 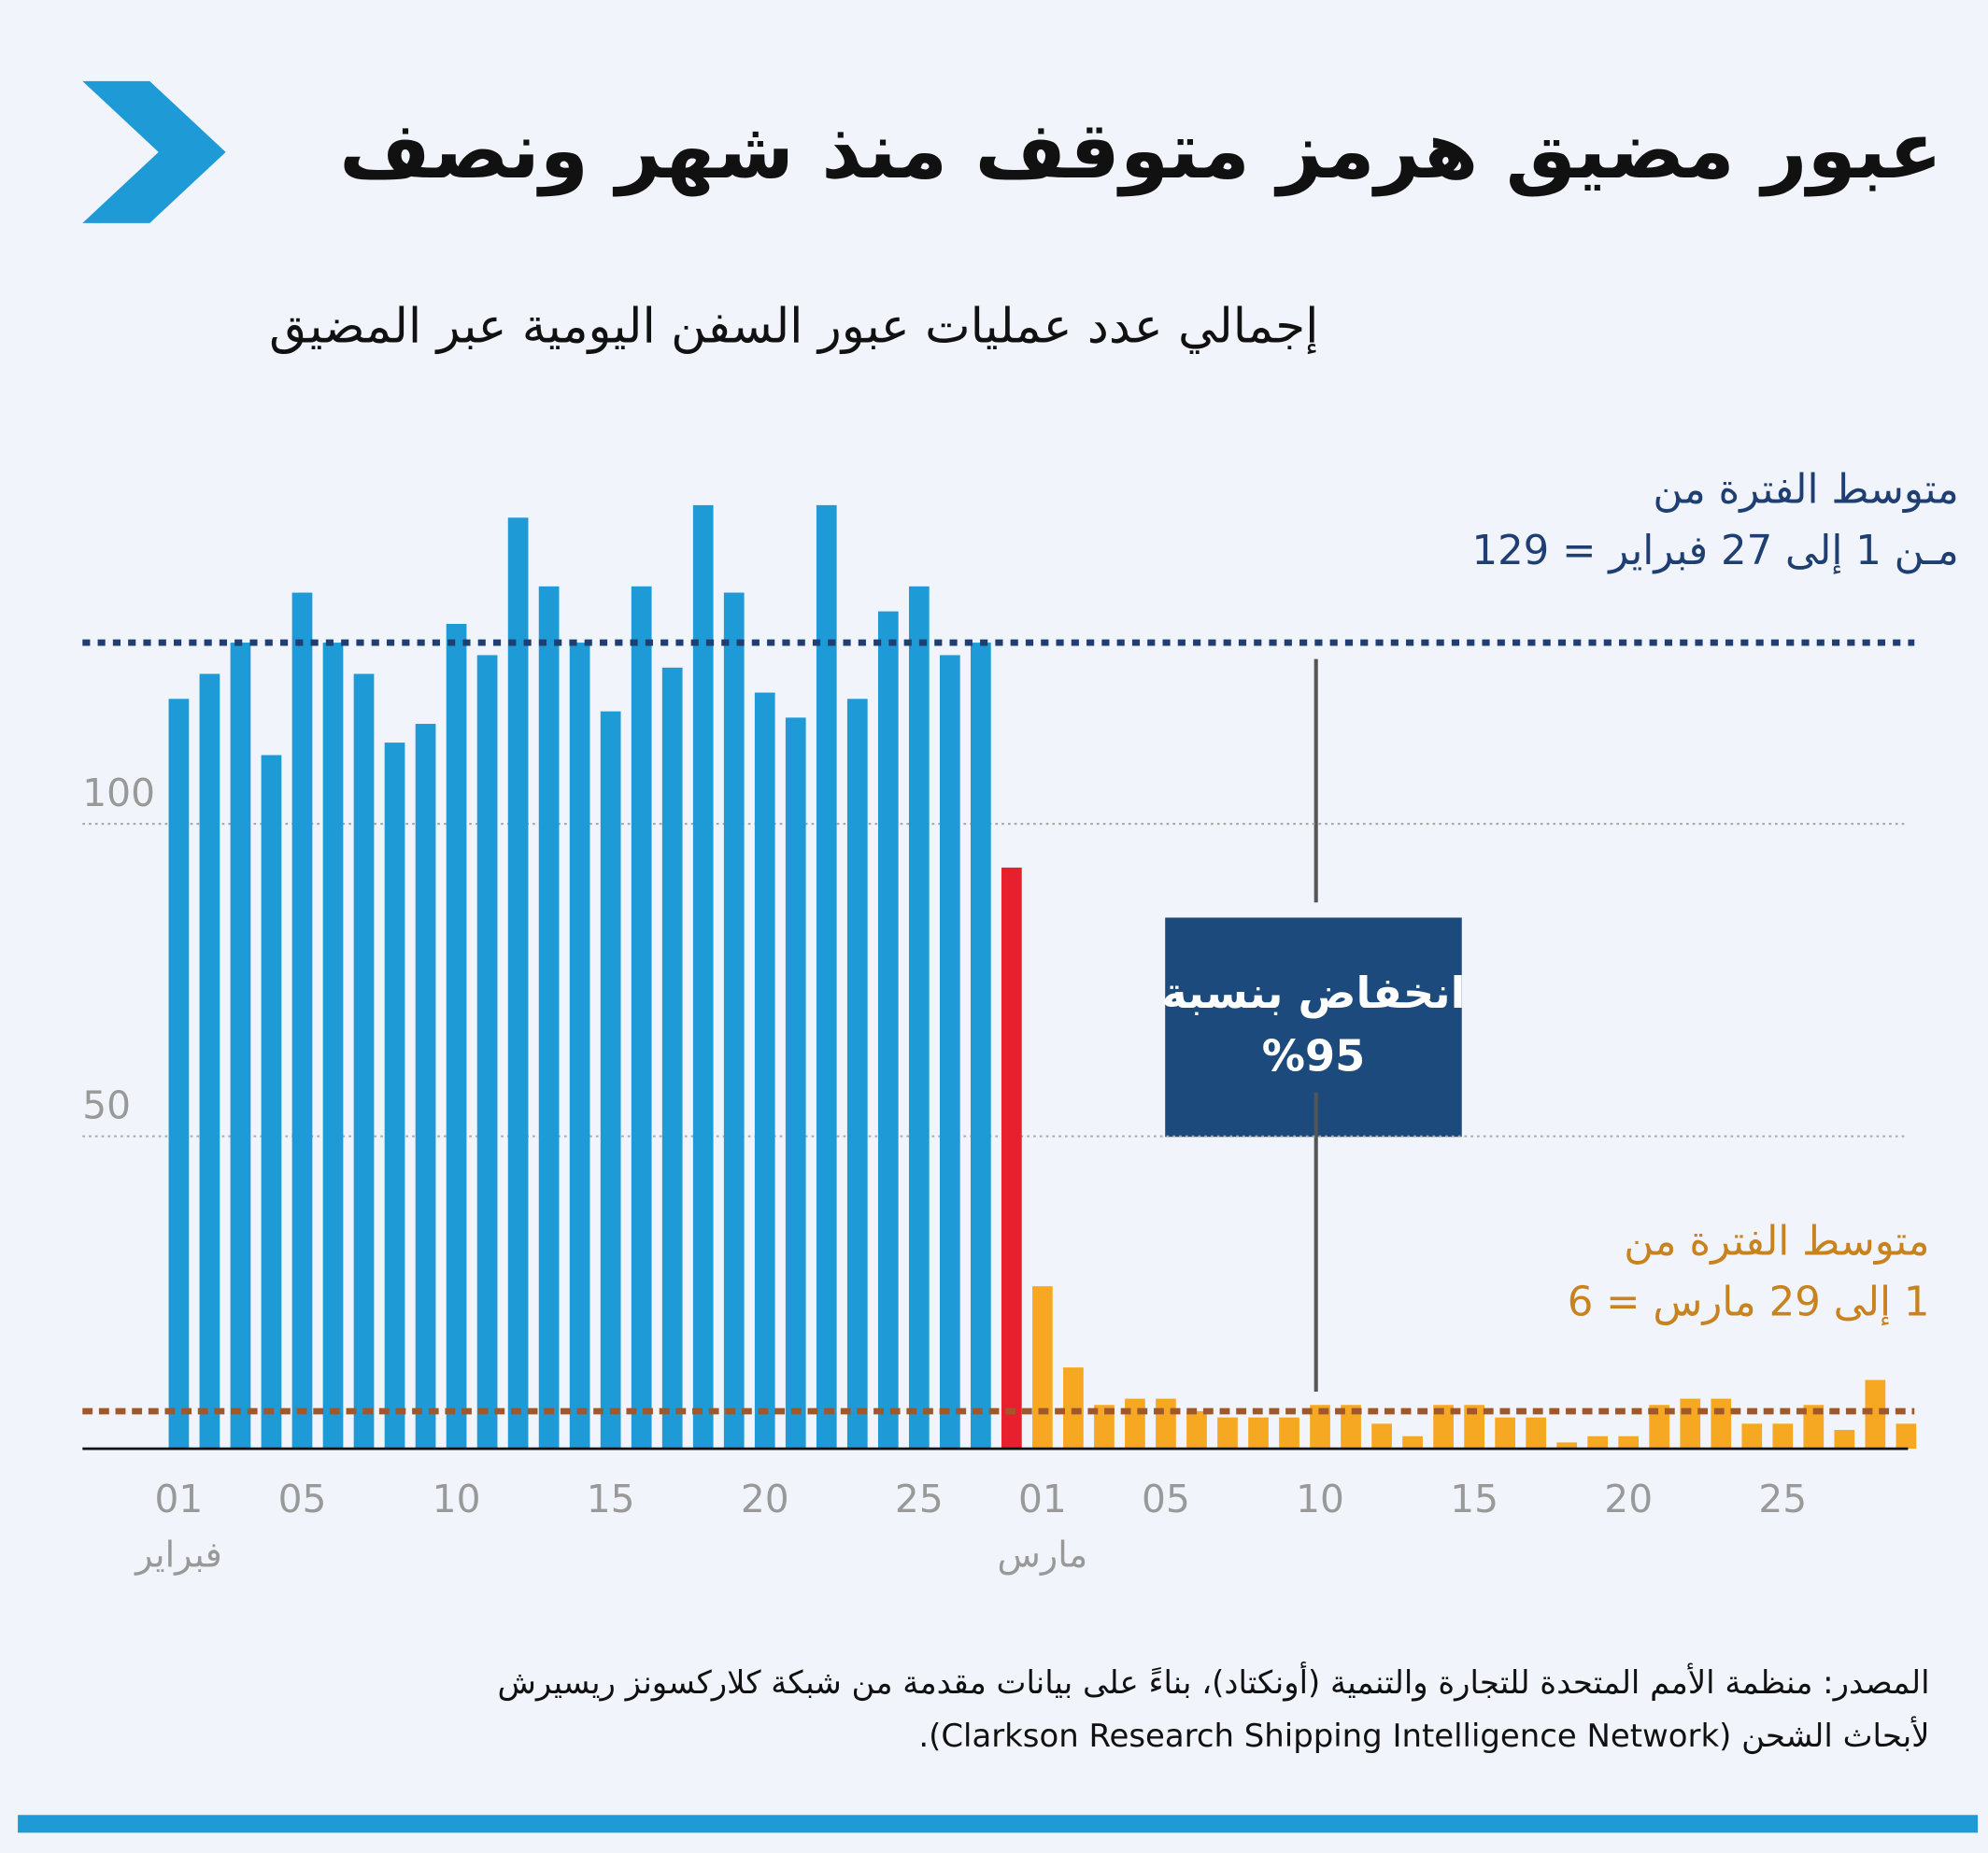 What do you see at coordinates (1313, 1027) in the screenshot?
I see `annotation-box` at bounding box center [1313, 1027].